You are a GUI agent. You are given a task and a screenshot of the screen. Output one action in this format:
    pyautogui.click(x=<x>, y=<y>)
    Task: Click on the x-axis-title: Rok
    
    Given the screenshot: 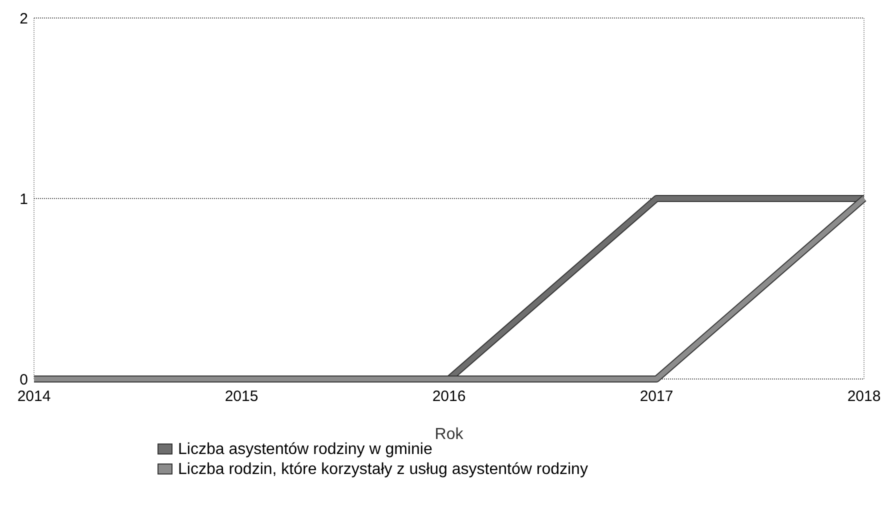 What is the action you would take?
    pyautogui.click(x=449, y=434)
    